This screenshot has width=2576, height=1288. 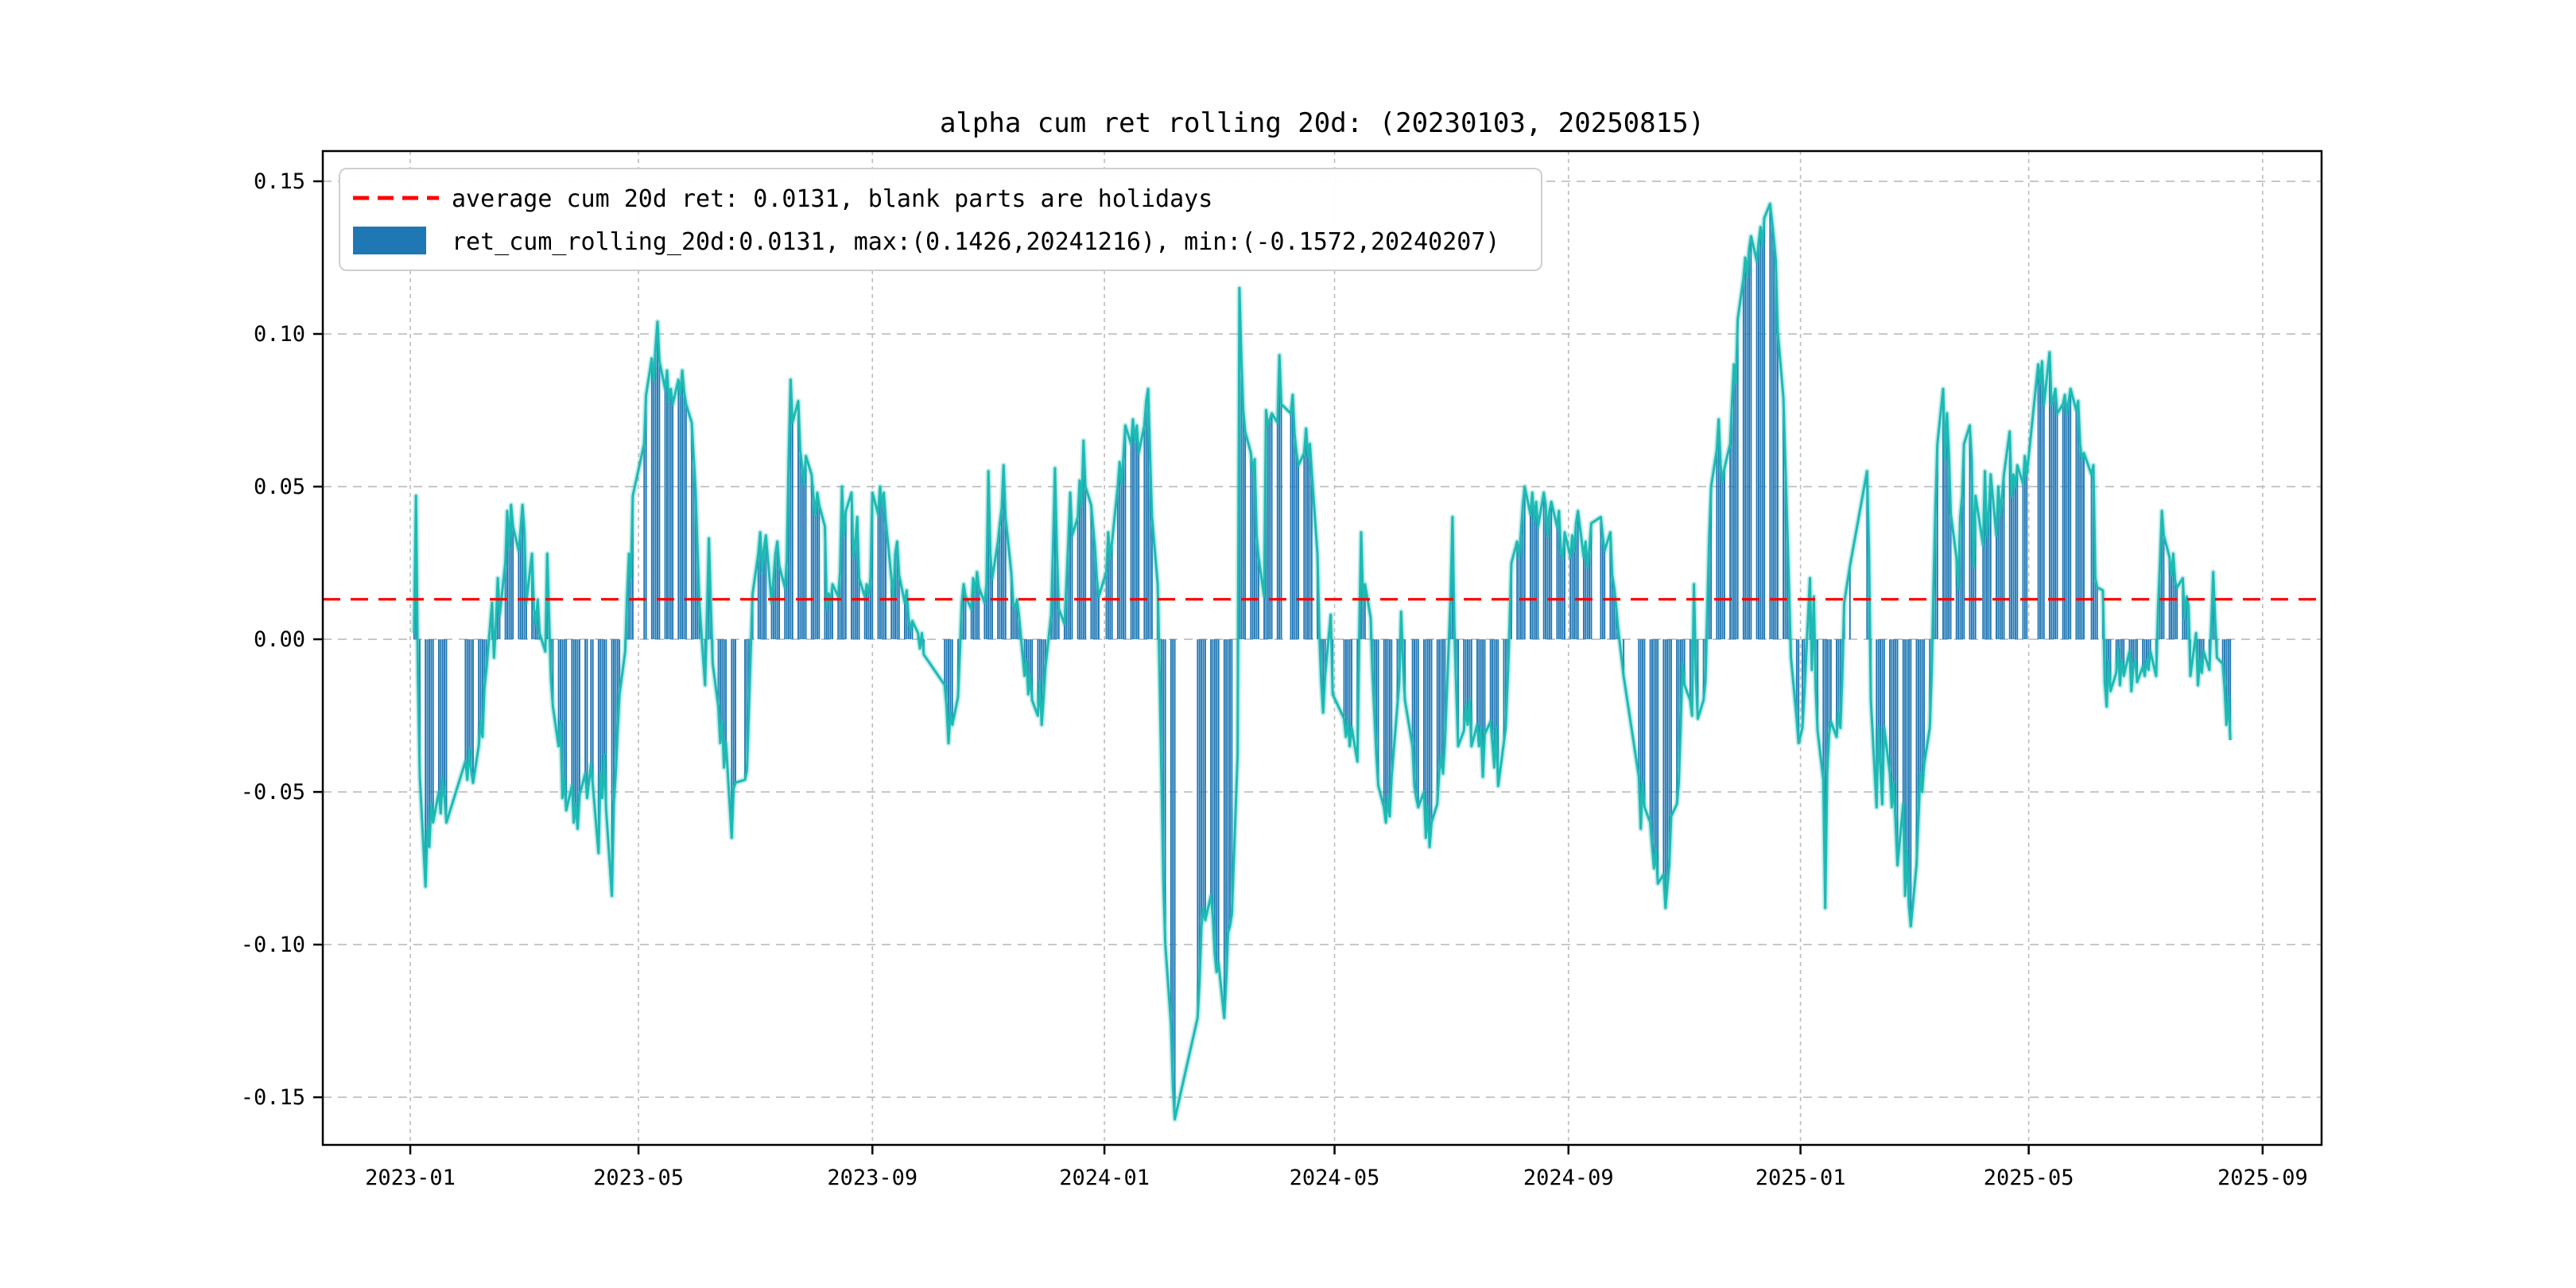 What do you see at coordinates (2262, 1178) in the screenshot?
I see `x-tick-label: 2025-09` at bounding box center [2262, 1178].